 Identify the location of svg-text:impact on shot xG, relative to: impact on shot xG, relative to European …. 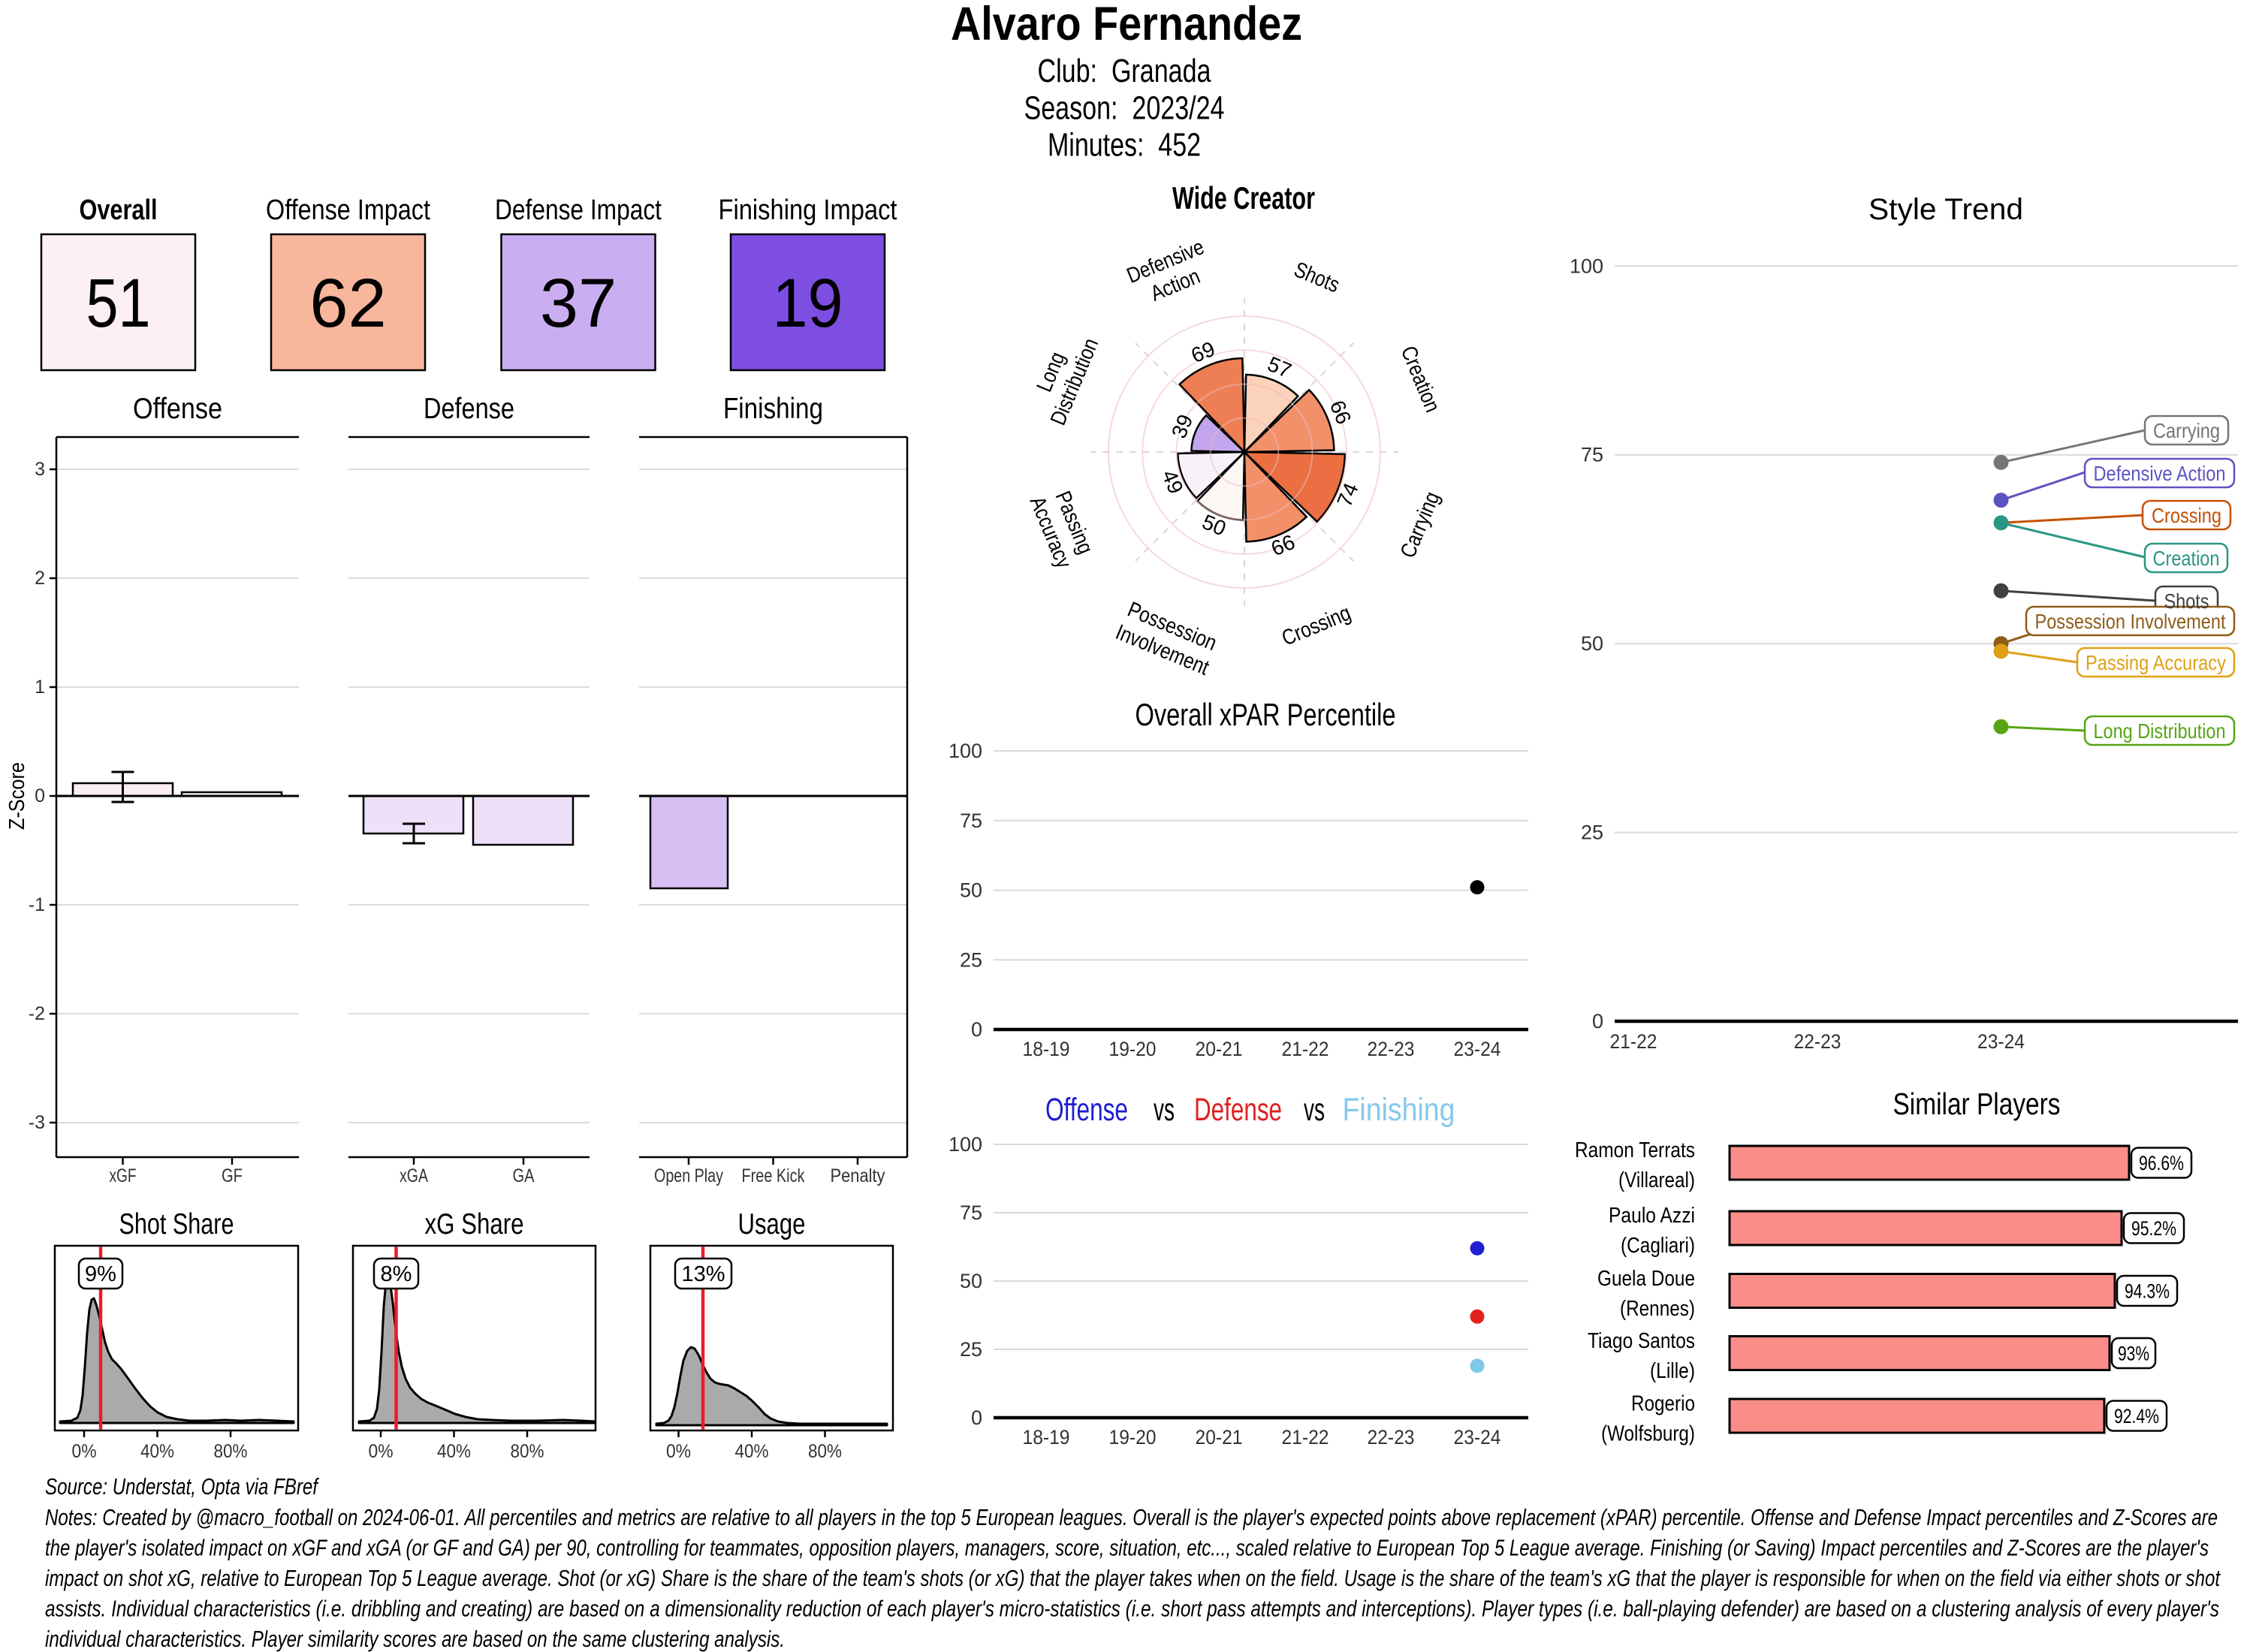
(1133, 1578).